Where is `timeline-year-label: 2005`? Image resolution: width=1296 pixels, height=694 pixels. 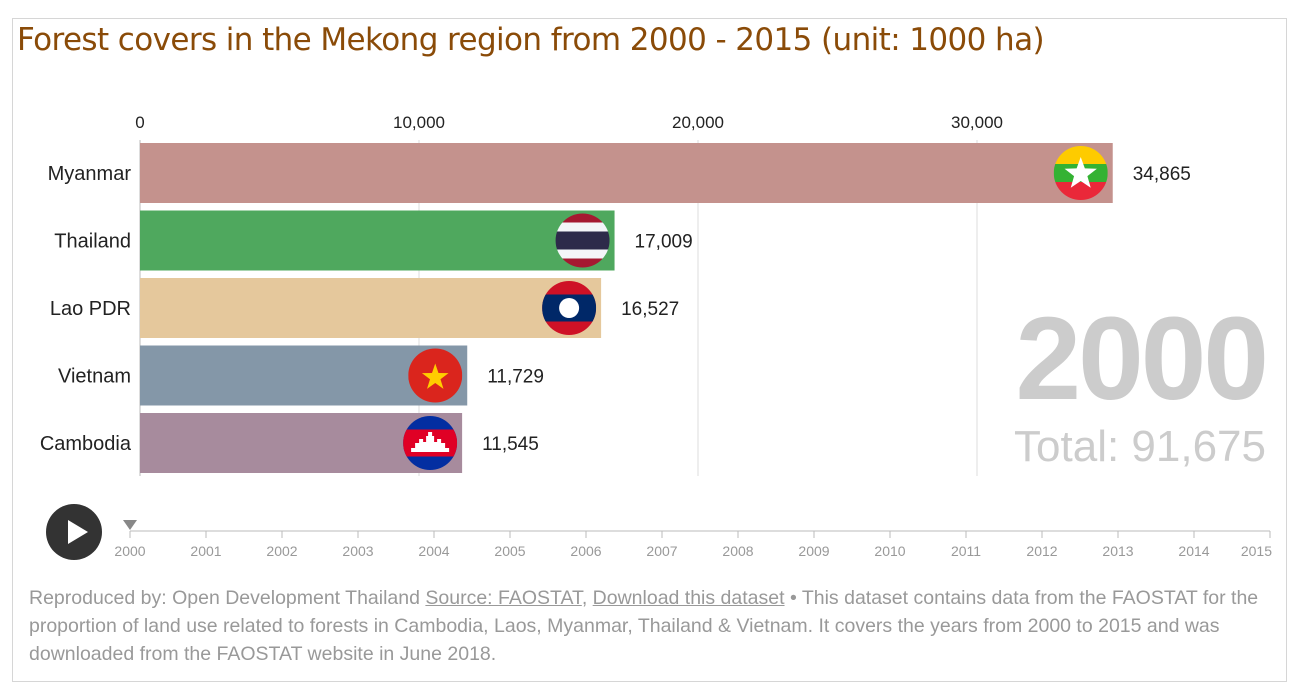
timeline-year-label: 2005 is located at coordinates (509, 551).